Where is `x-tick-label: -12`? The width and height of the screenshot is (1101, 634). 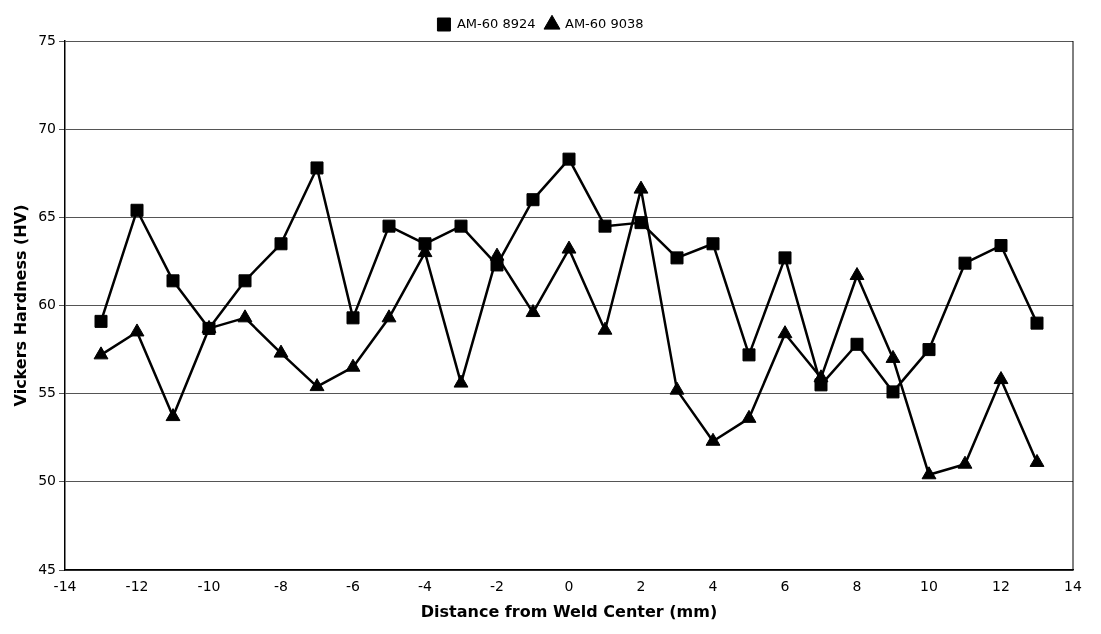 x-tick-label: -12 is located at coordinates (137, 586).